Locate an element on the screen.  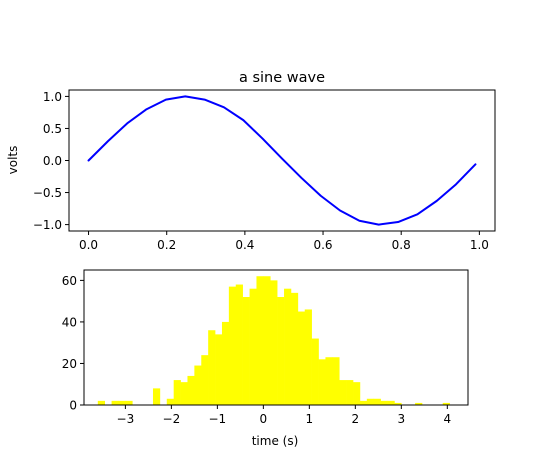
sine-y-axis-label: volts is located at coordinates (13, 160).